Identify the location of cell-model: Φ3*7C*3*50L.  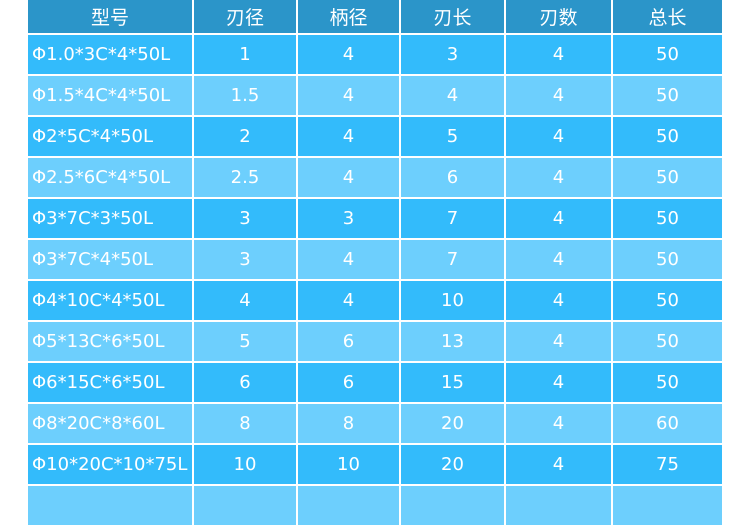
(111, 219).